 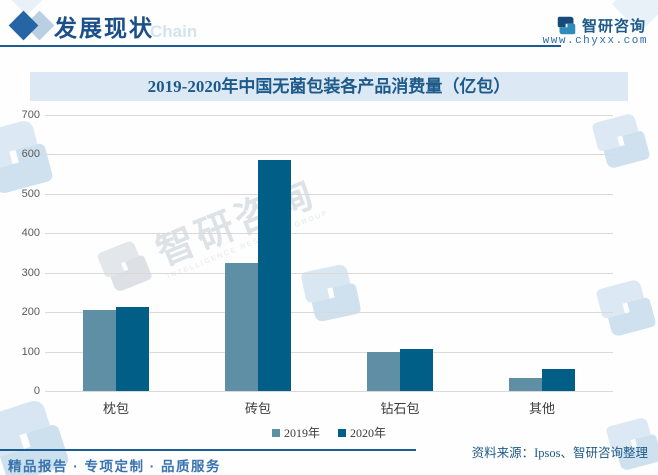 I want to click on y-tick-label: 700, so click(x=30, y=115).